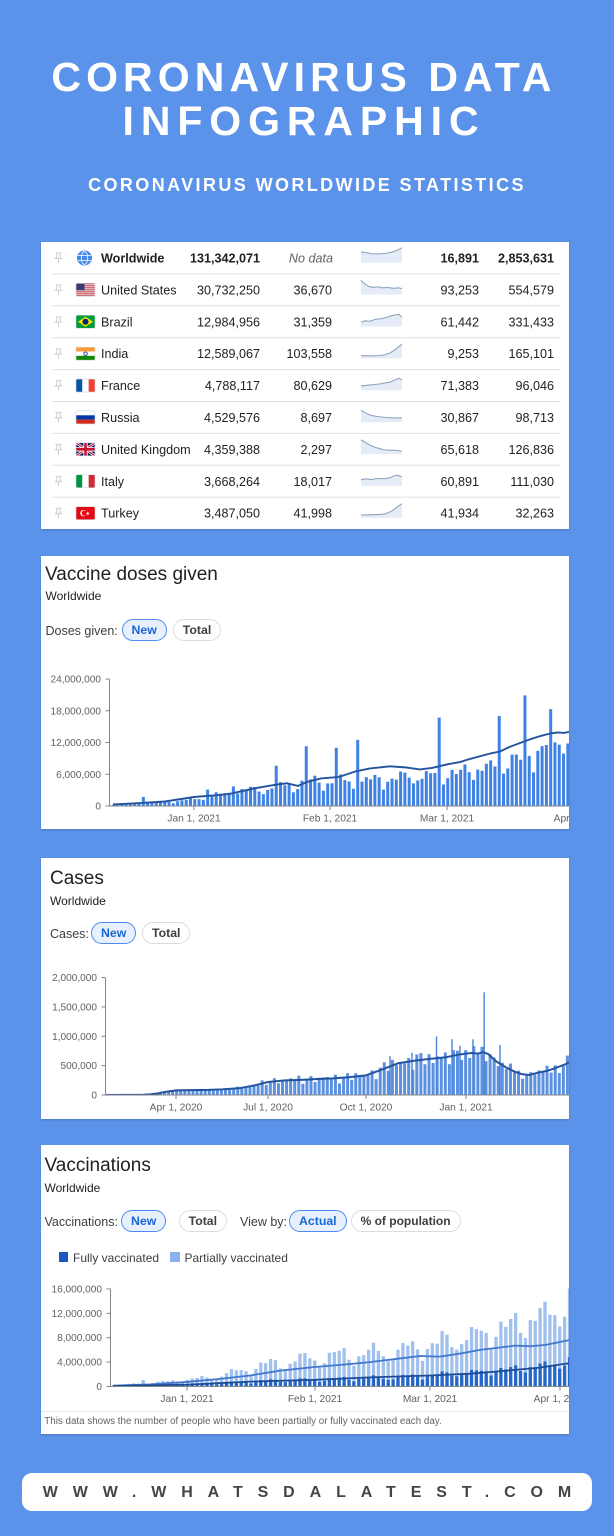  Describe the element at coordinates (531, 322) in the screenshot. I see `svg-text: 331,433` at that location.